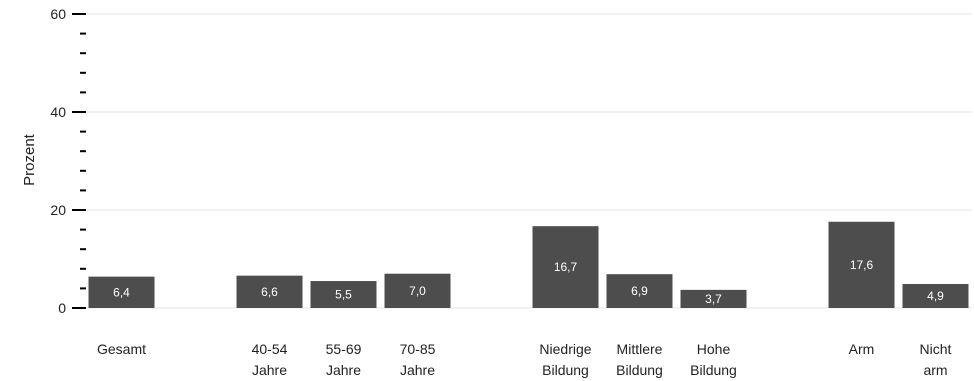  What do you see at coordinates (344, 359) in the screenshot?
I see `category-label: 55-69 Jahre` at bounding box center [344, 359].